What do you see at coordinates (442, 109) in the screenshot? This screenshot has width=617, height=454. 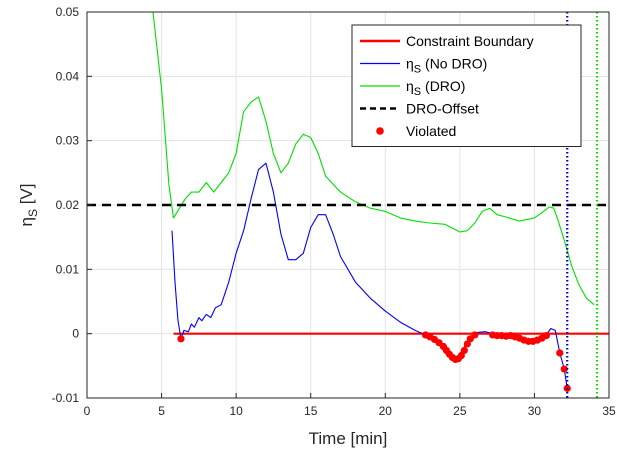 I see `legend-label: DRO-Offset` at bounding box center [442, 109].